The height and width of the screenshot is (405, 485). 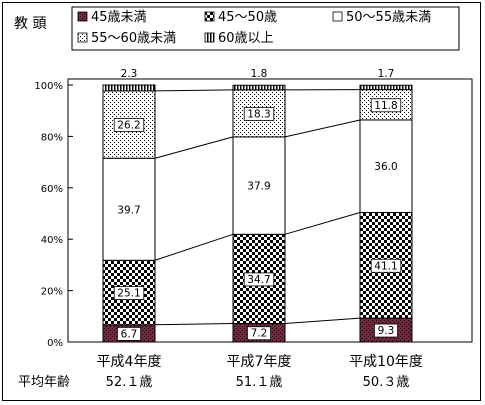 I want to click on footer-value: 50.３歳, so click(x=386, y=382).